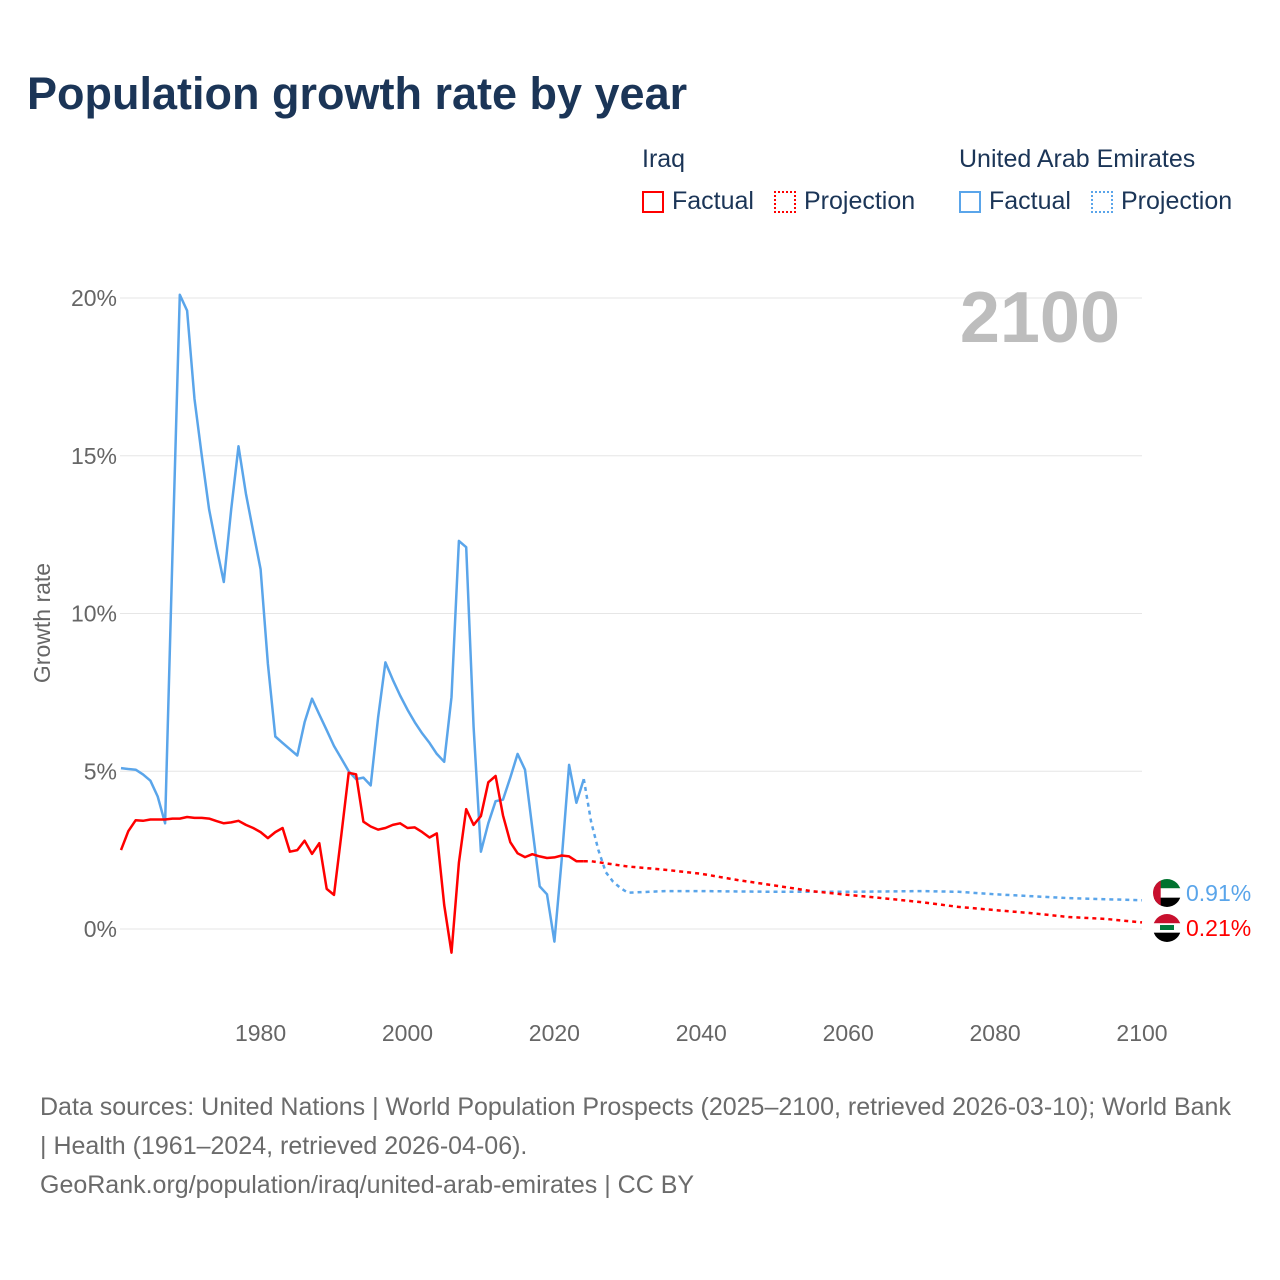 This screenshot has width=1280, height=1280. What do you see at coordinates (863, 891) in the screenshot?
I see `iraq-projection-line` at bounding box center [863, 891].